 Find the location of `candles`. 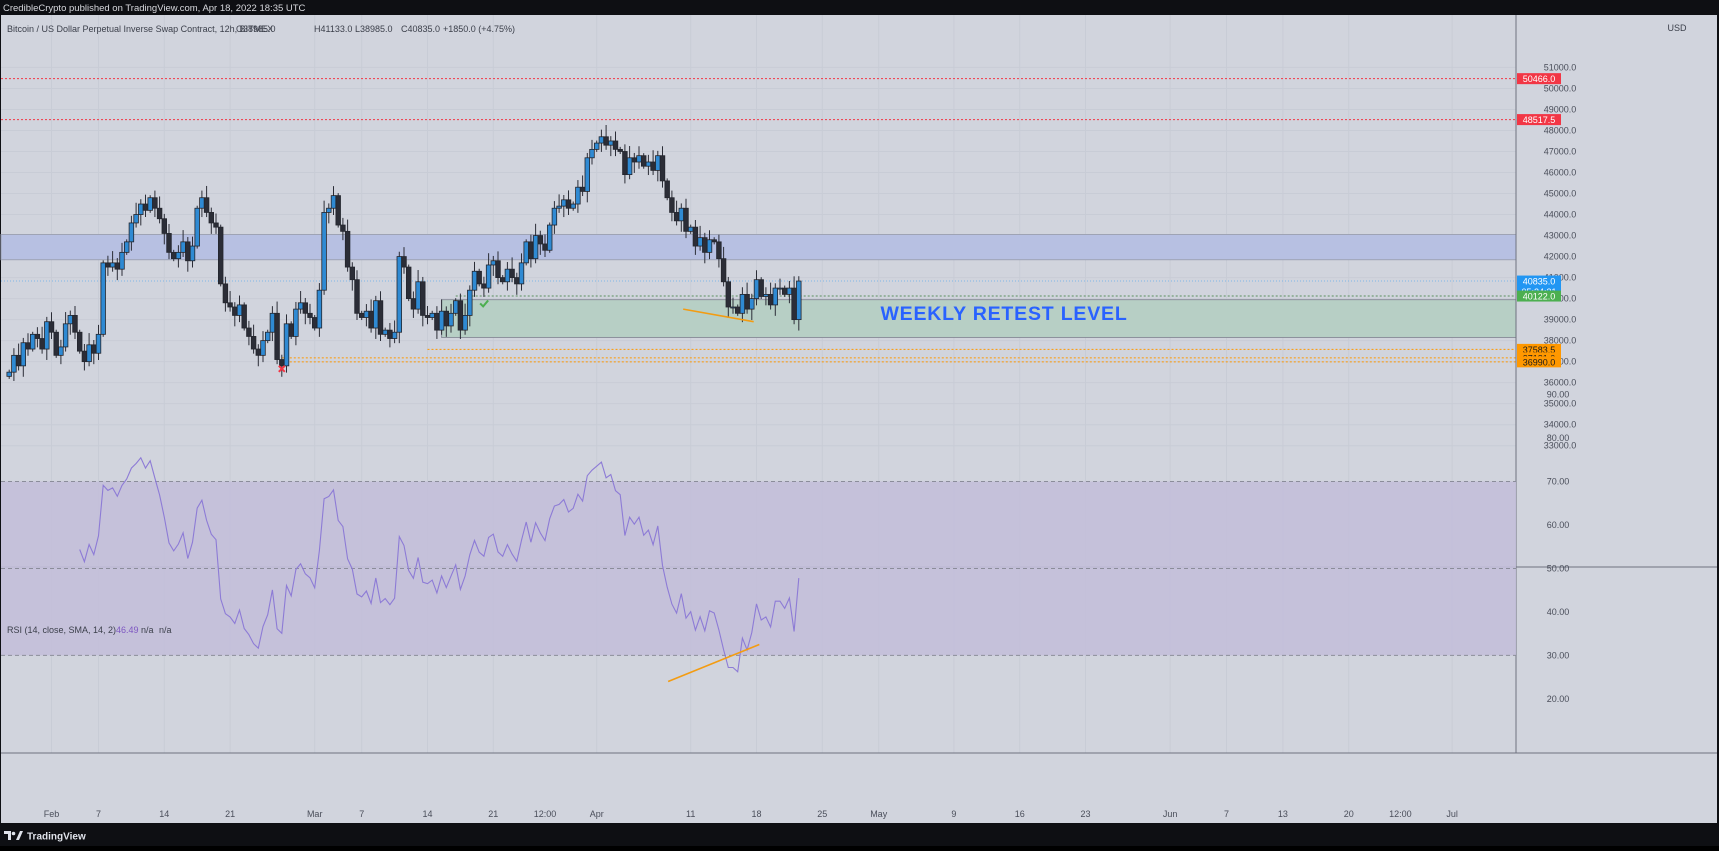

candles is located at coordinates (404, 253).